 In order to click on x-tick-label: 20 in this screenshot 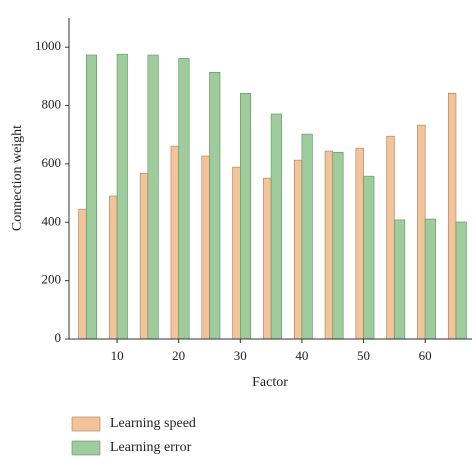, I will do `click(178, 355)`.